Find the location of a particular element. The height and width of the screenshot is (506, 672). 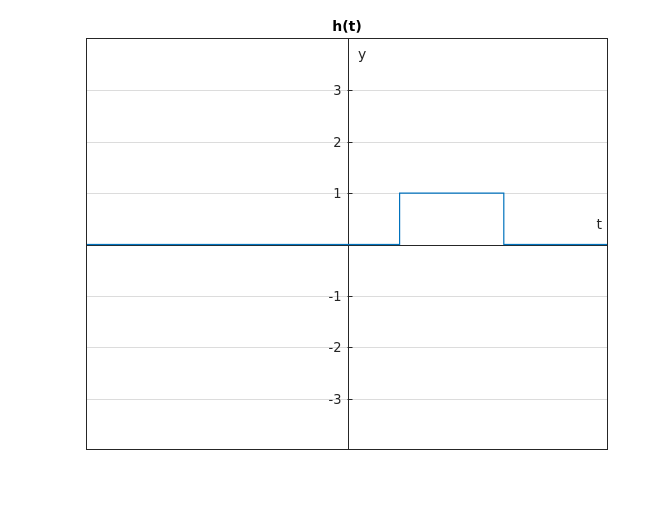

y-tick-label: 2 is located at coordinates (337, 143).